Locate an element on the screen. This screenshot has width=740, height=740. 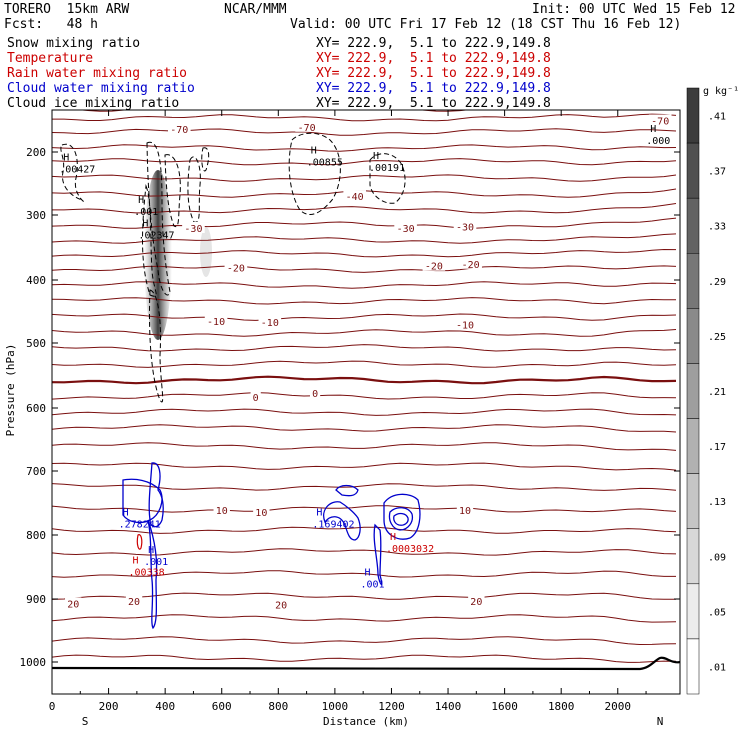
y-axis-label: Pressure (hPa) is located at coordinates (10, 390).